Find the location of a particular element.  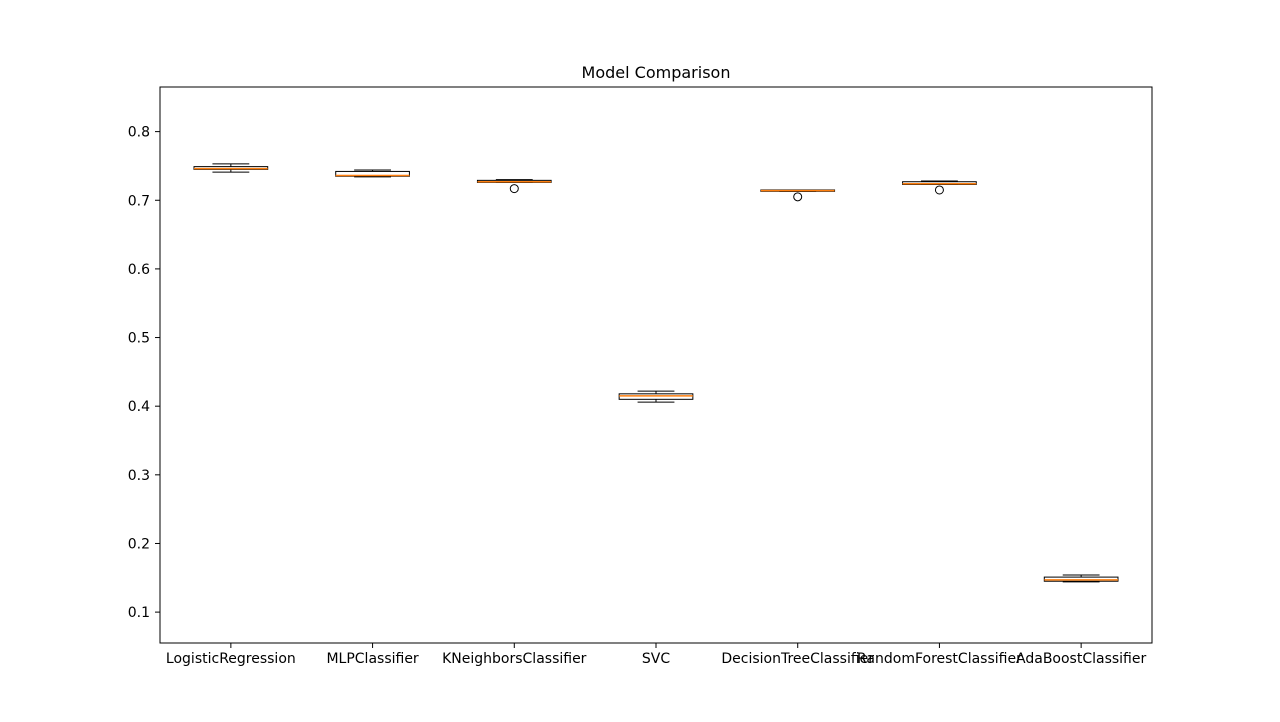

y-tick-label: 0.1 is located at coordinates (139, 613).